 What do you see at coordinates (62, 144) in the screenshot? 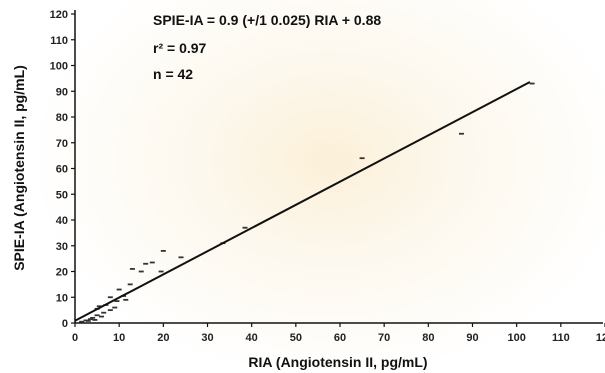
I see `y-tick-label: 70` at bounding box center [62, 144].